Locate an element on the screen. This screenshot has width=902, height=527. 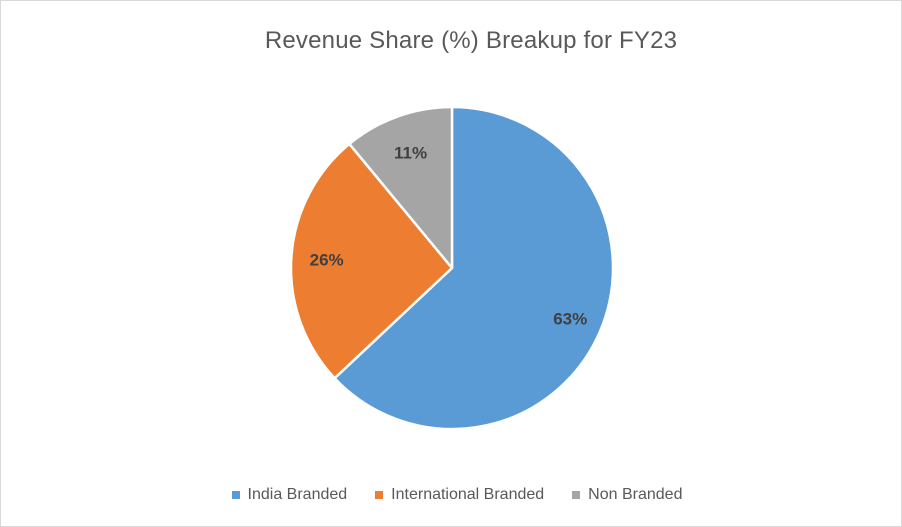
data-label-india-branded: 63% is located at coordinates (570, 319).